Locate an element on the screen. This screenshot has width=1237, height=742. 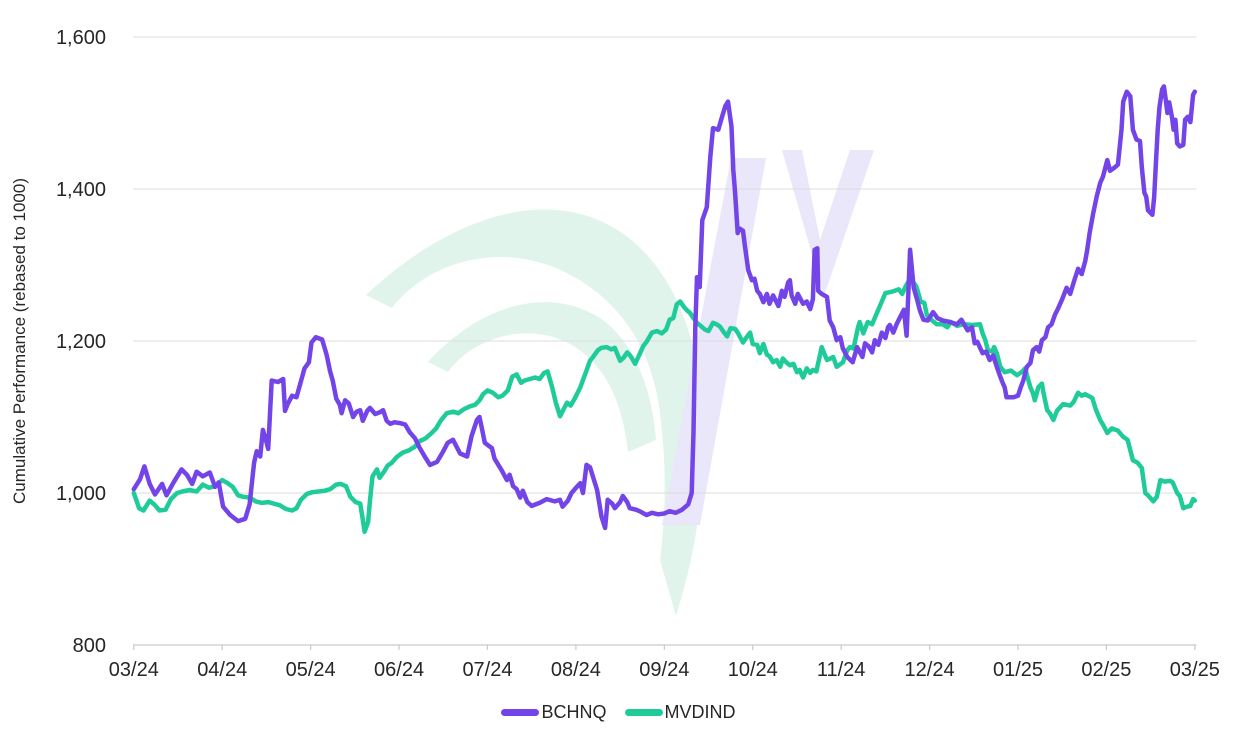
legend-item-mvdind: MVDIND is located at coordinates (680, 712).